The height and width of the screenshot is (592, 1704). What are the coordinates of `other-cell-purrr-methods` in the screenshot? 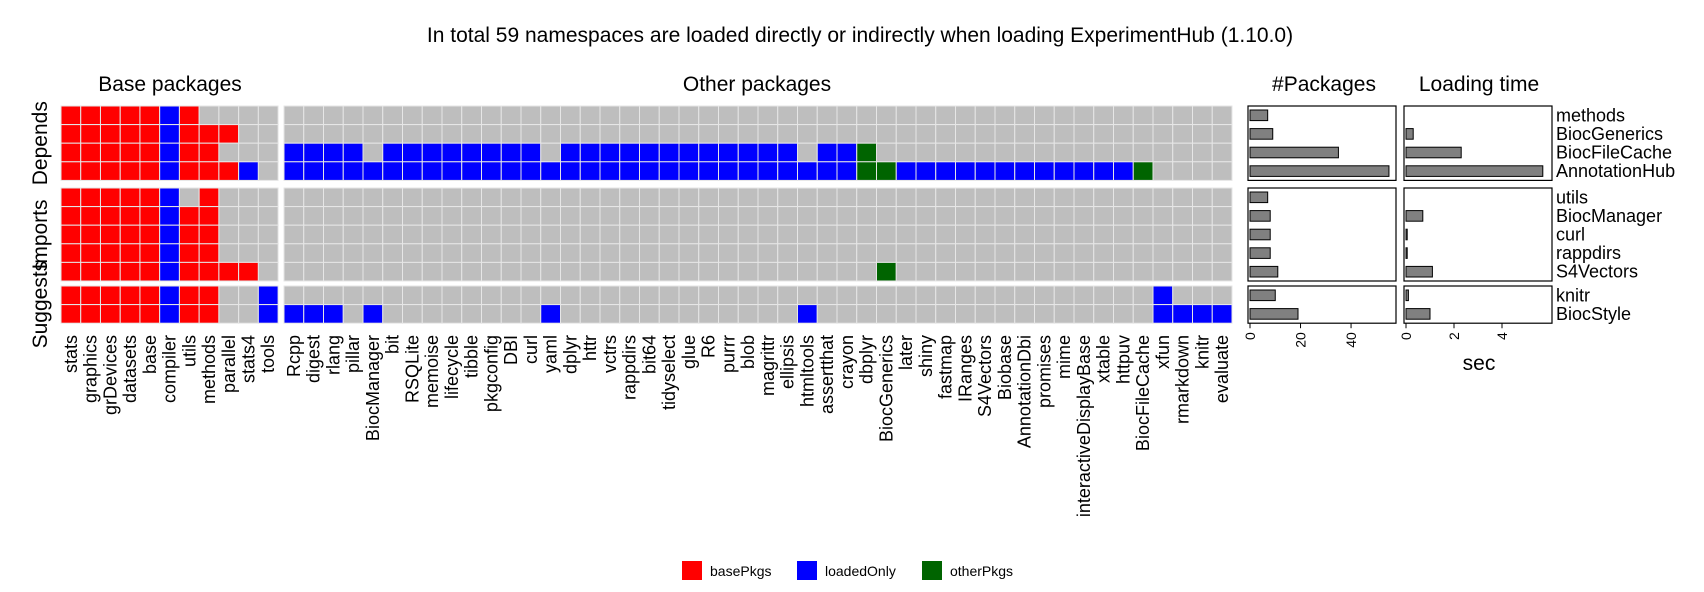 It's located at (728, 115).